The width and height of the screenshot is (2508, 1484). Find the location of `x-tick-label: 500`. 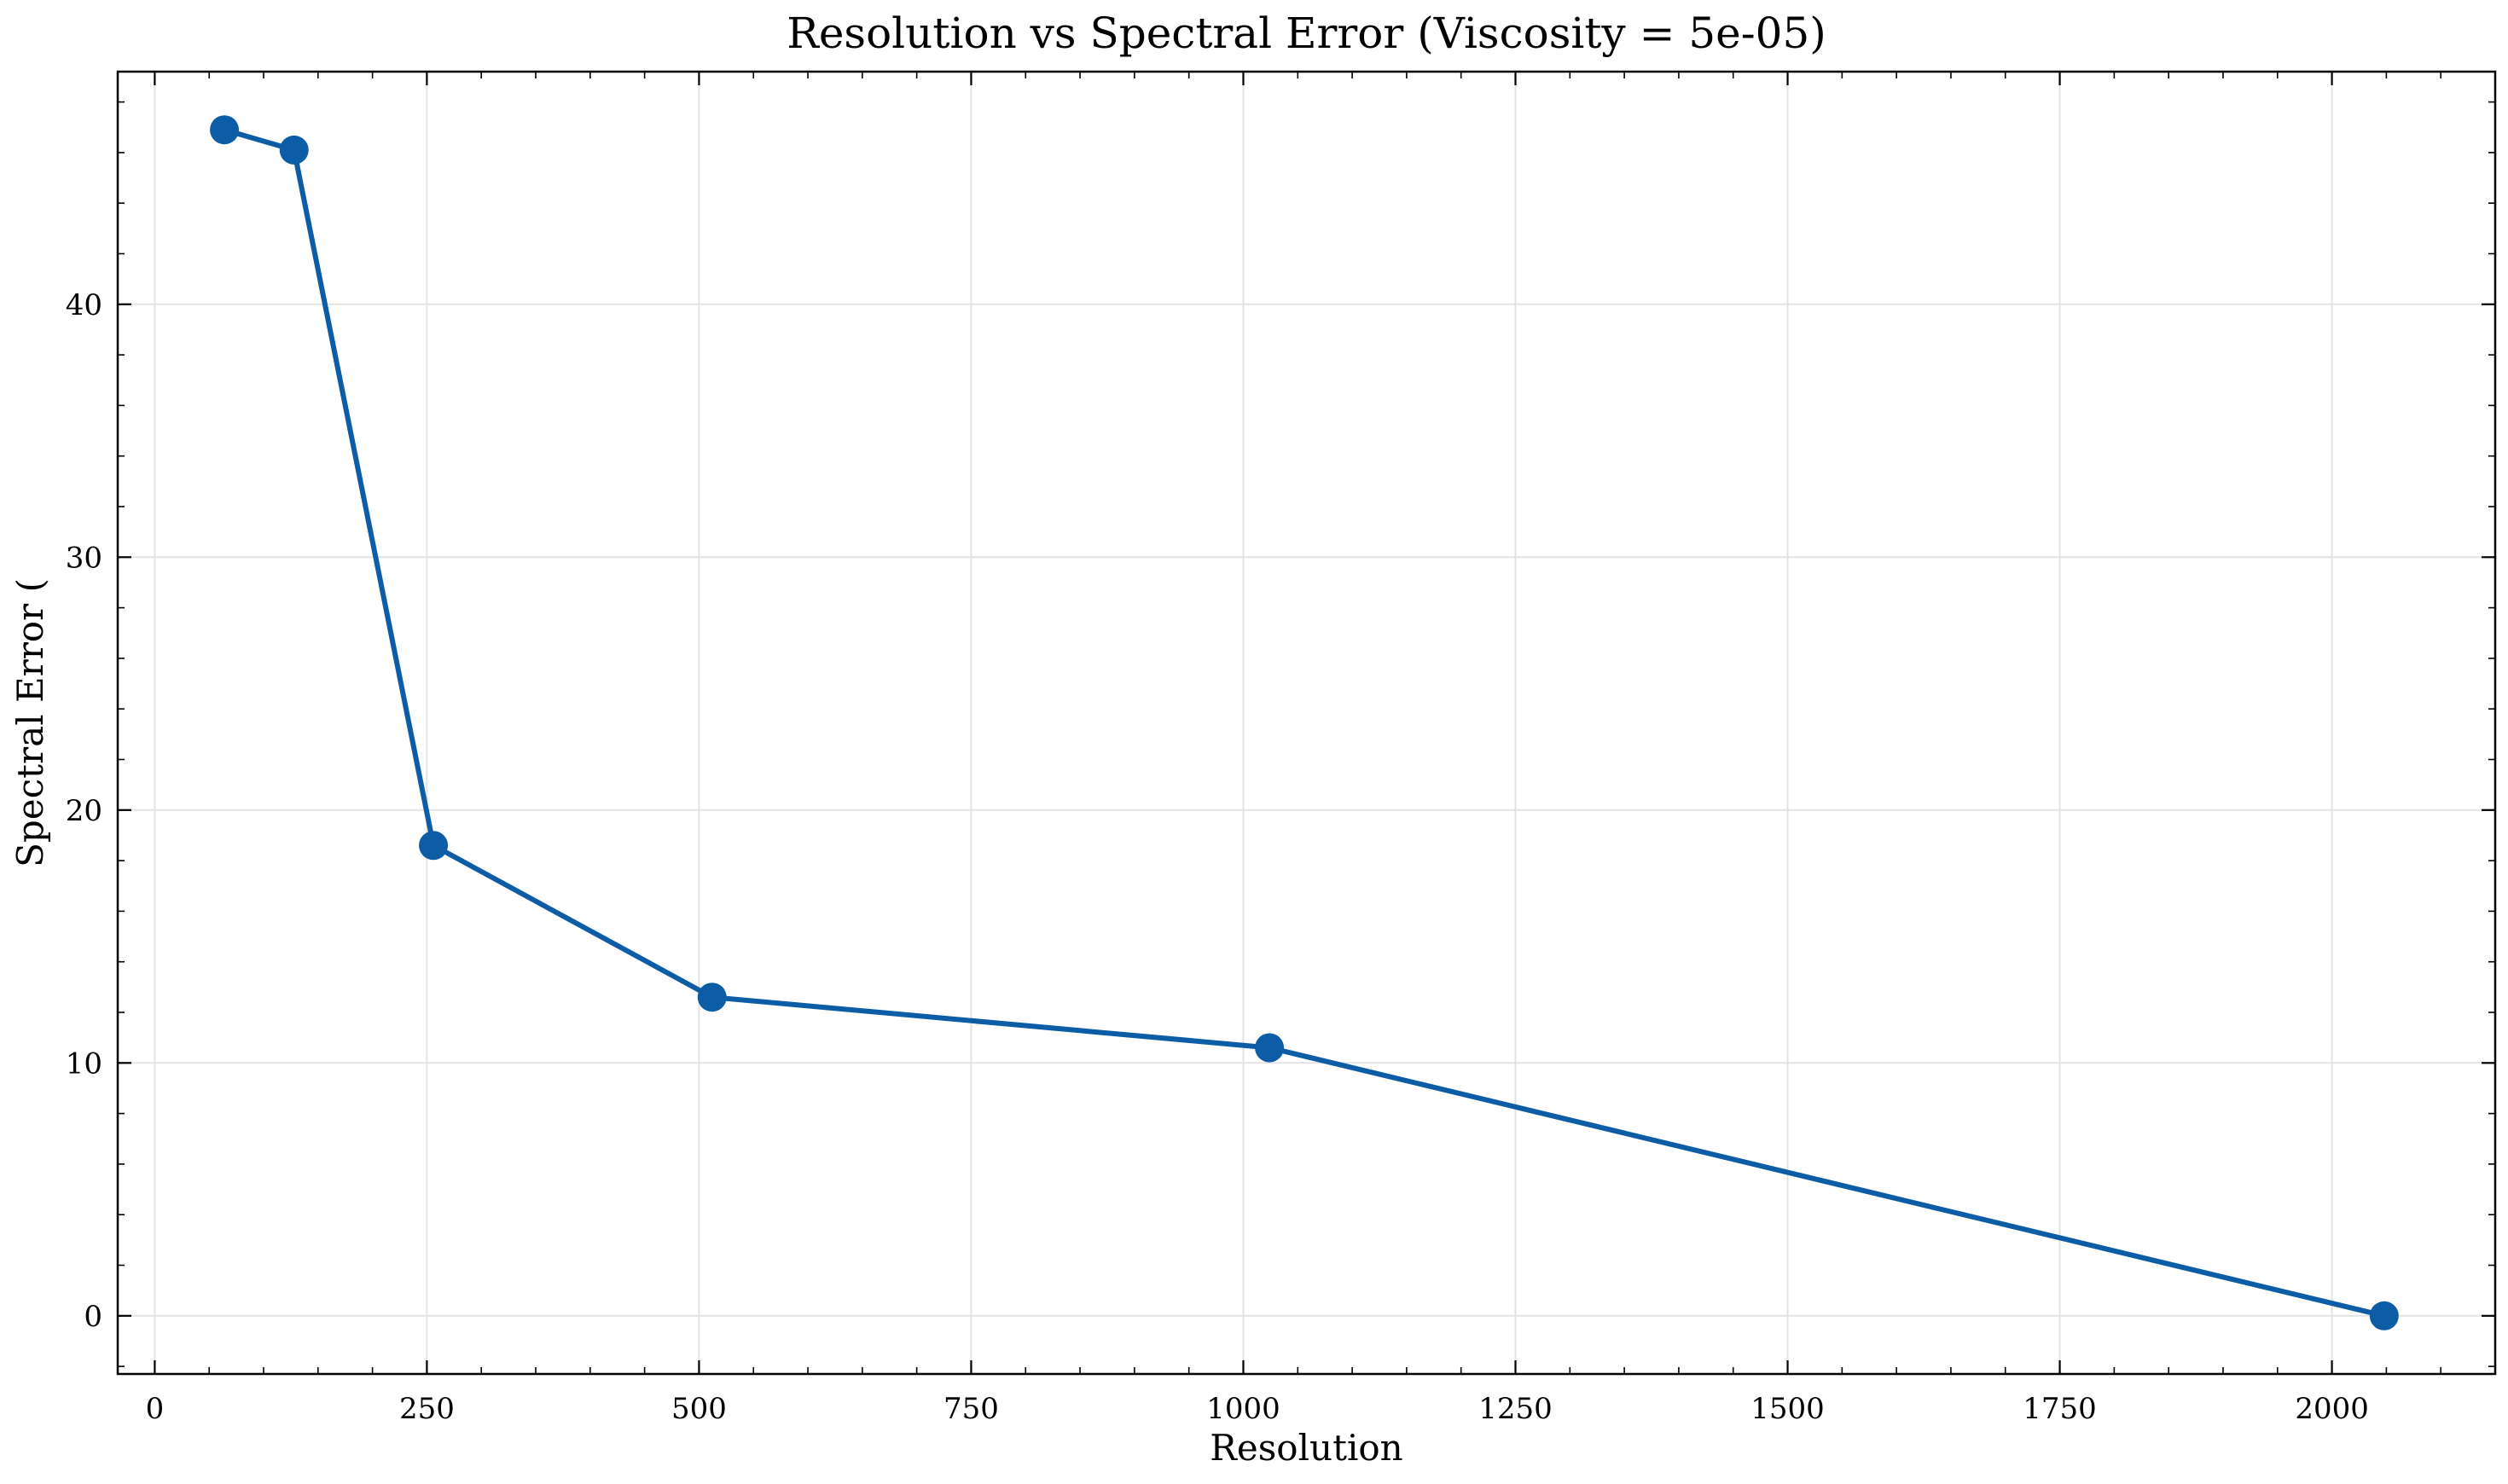

x-tick-label: 500 is located at coordinates (699, 1409).